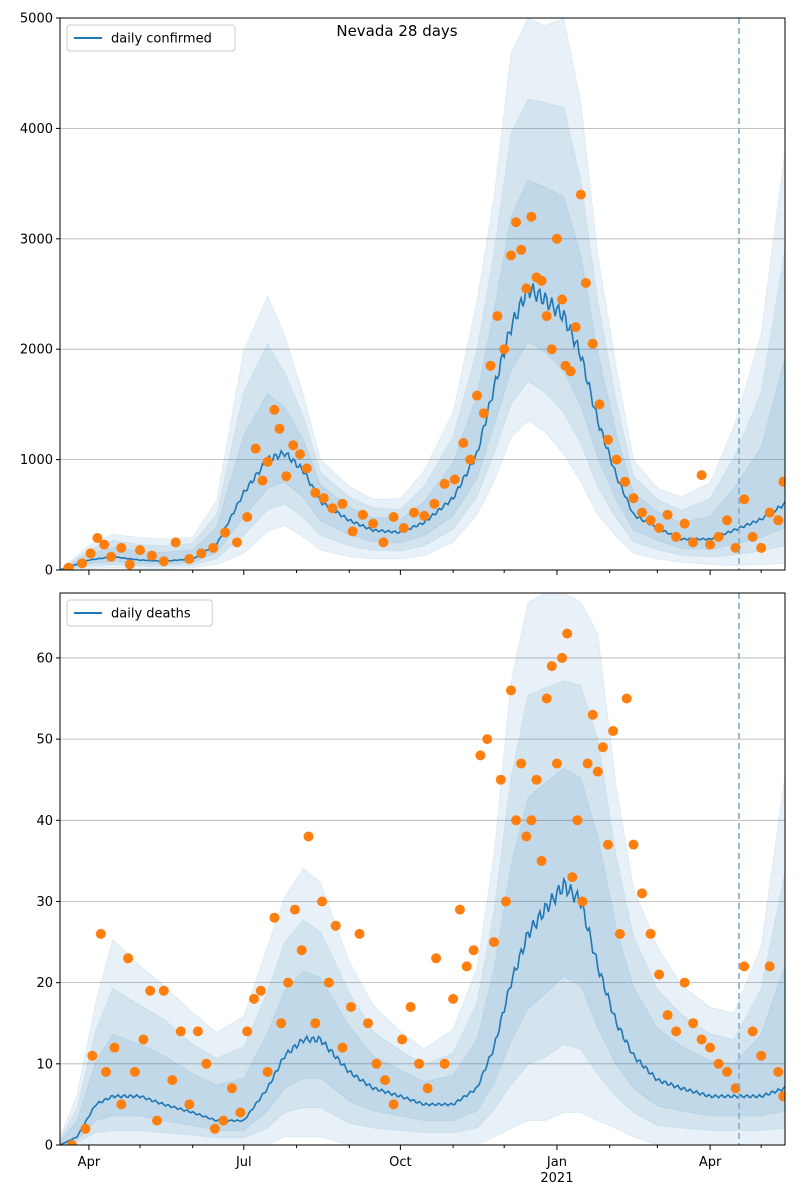 This screenshot has height=1204, width=800. What do you see at coordinates (49, 571) in the screenshot?
I see `y-tick-label: 0` at bounding box center [49, 571].